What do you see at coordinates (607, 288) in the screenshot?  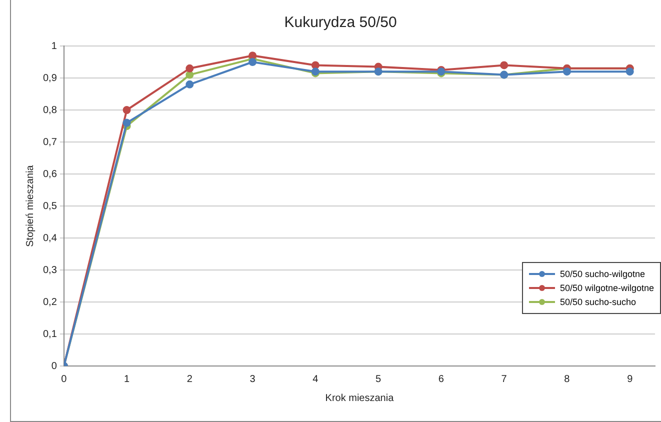 I see `legend-label: 50/50 wilgotne-wilgotne` at bounding box center [607, 288].